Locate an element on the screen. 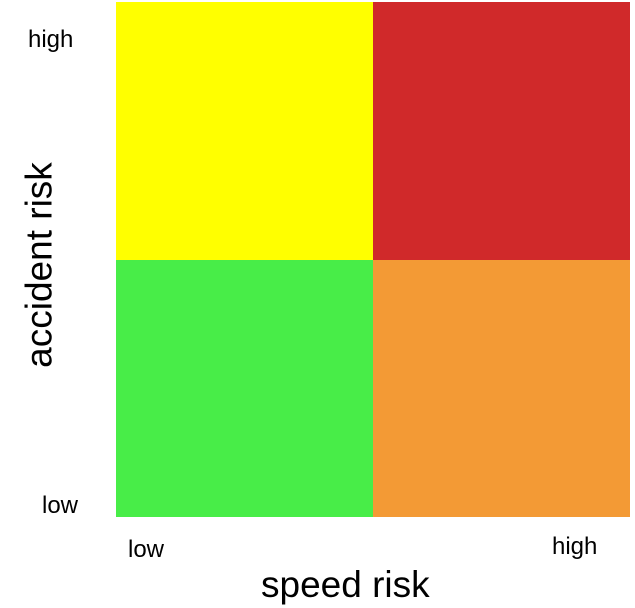  y-axis-high-label: high is located at coordinates (51, 39).